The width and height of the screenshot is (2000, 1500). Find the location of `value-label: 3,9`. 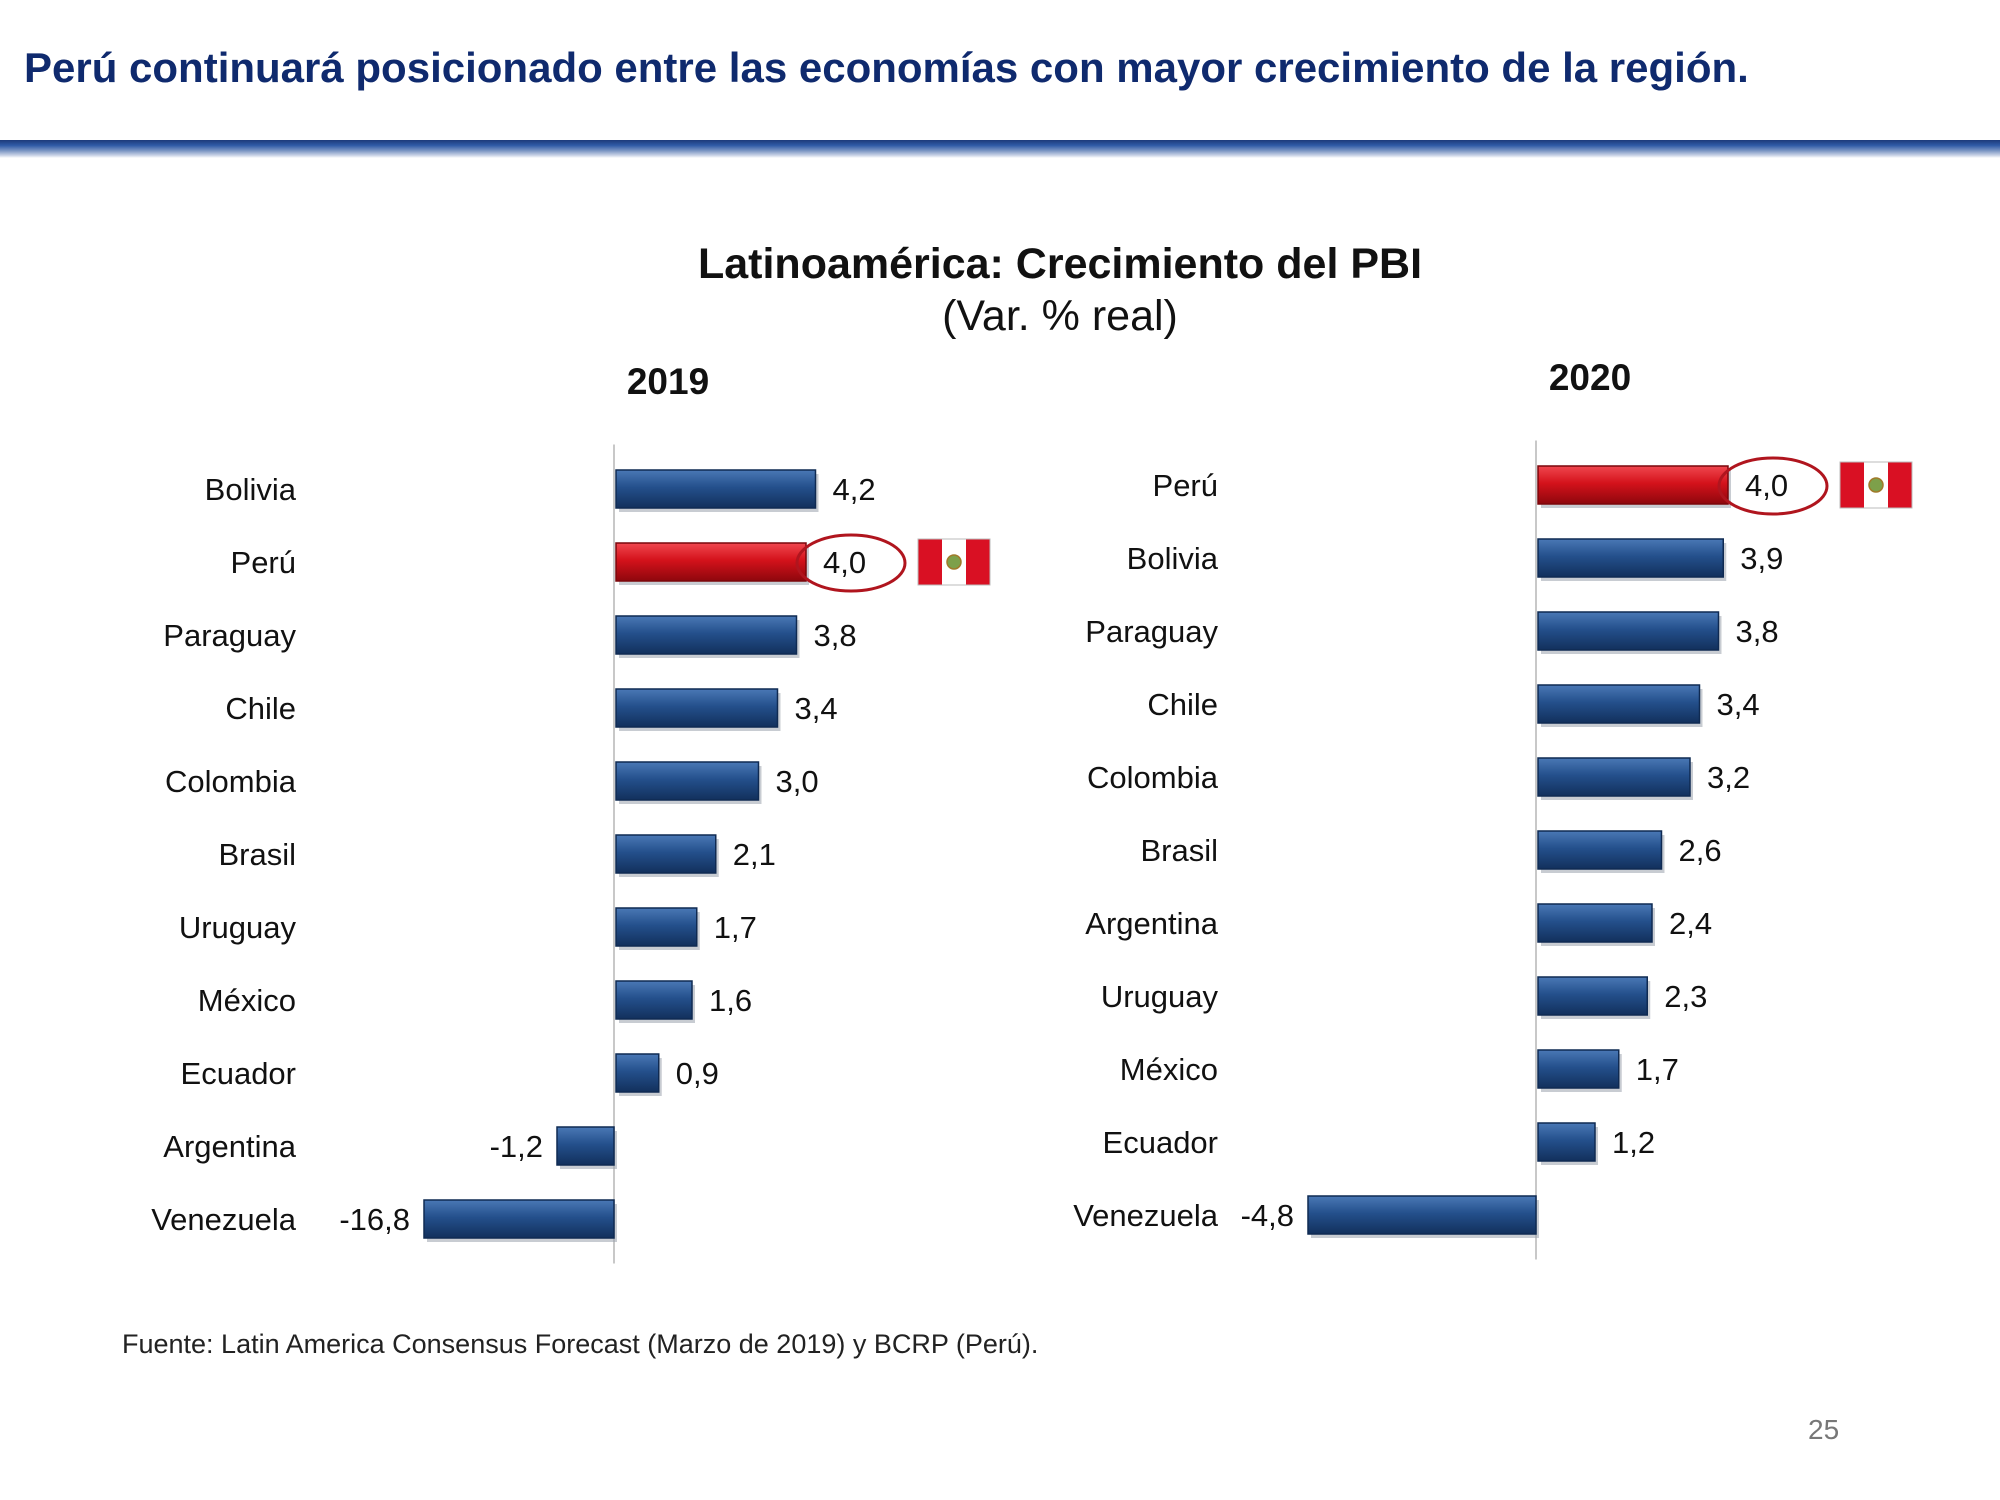

value-label: 3,9 is located at coordinates (1761, 558).